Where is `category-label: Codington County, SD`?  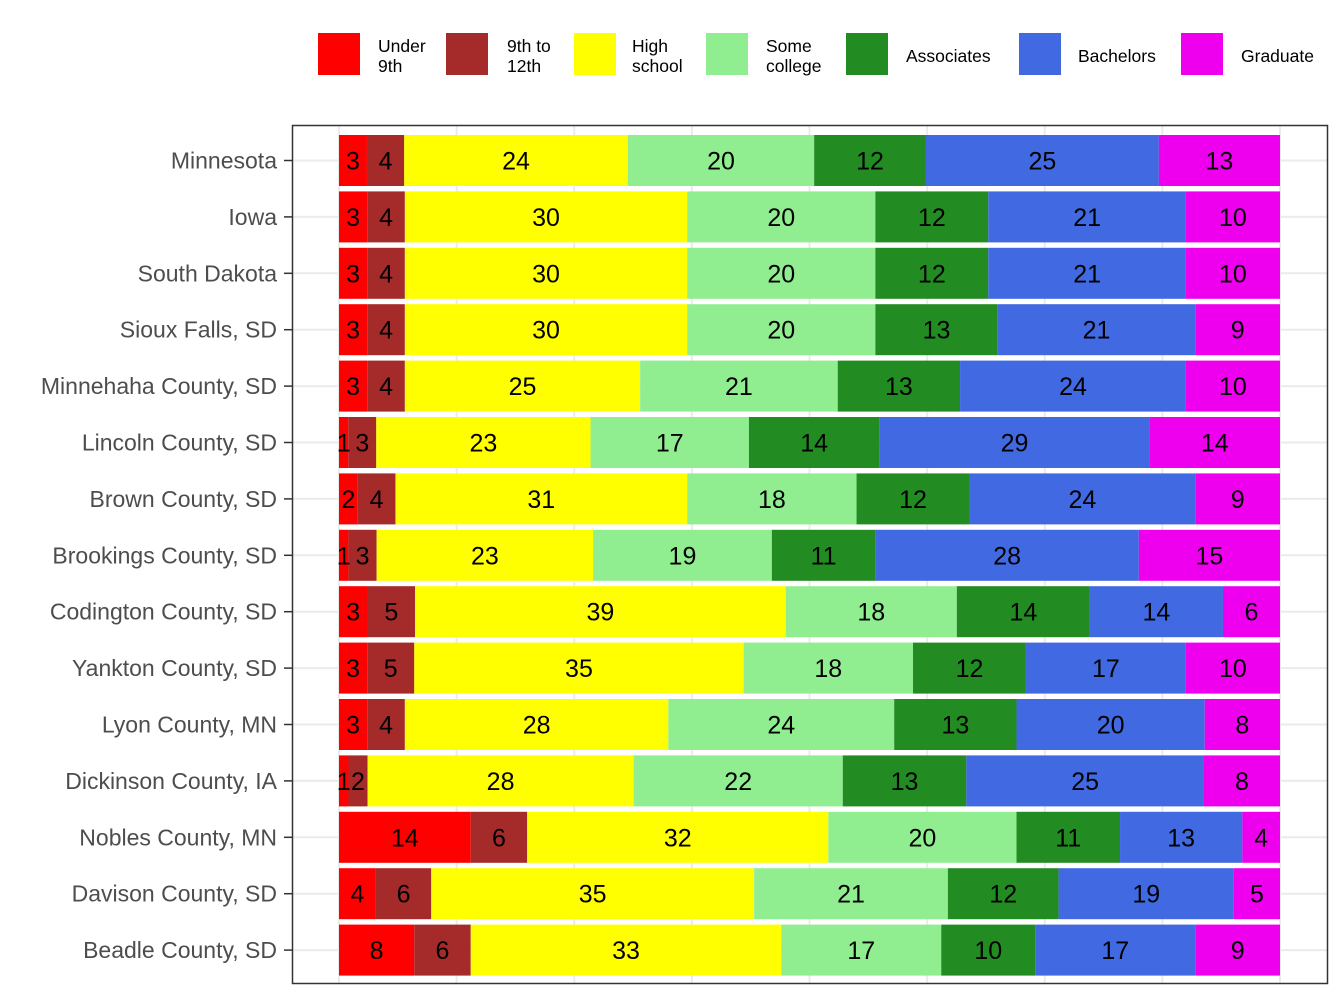 category-label: Codington County, SD is located at coordinates (163, 612).